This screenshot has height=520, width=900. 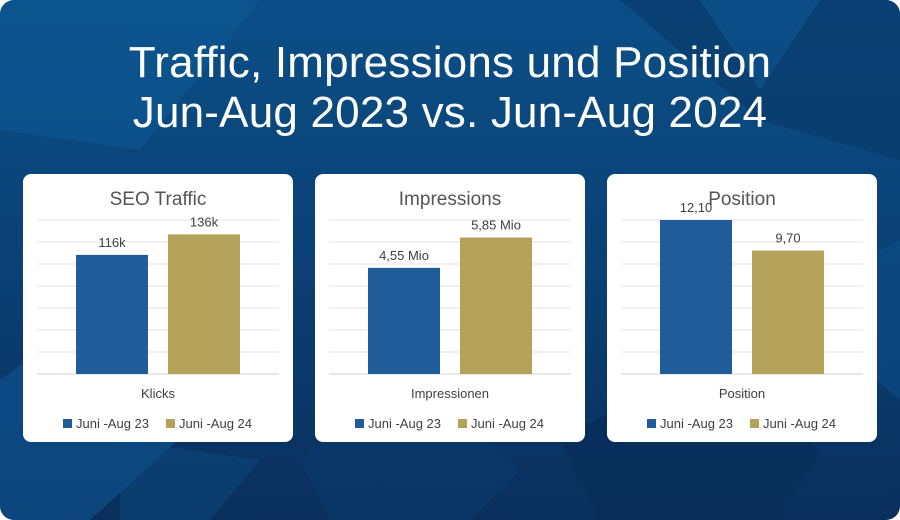 What do you see at coordinates (404, 255) in the screenshot?
I see `data-label: 4,55 Mio` at bounding box center [404, 255].